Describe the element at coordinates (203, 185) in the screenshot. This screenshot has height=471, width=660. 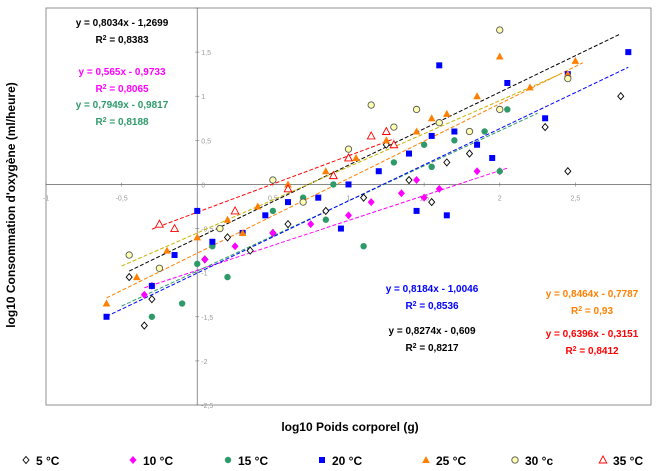
I see `y-tick-label: 0` at that location.